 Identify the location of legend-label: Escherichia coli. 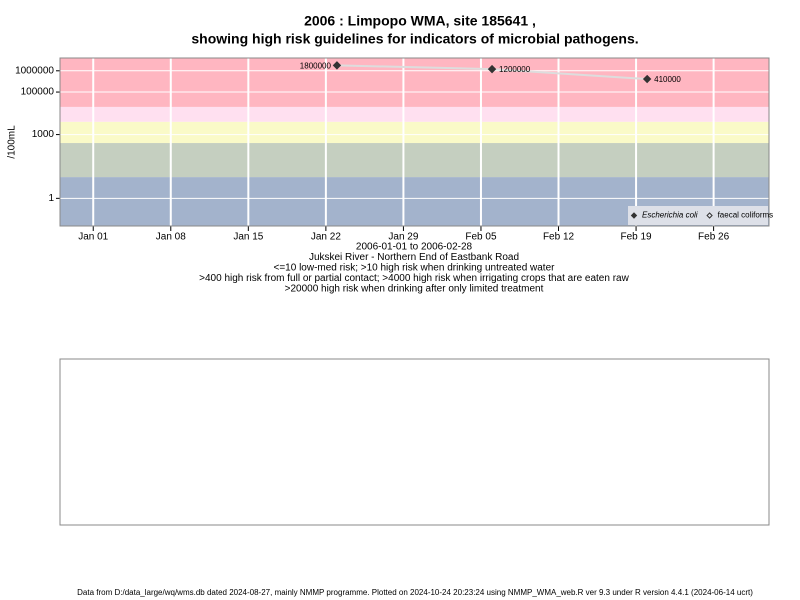
(670, 215).